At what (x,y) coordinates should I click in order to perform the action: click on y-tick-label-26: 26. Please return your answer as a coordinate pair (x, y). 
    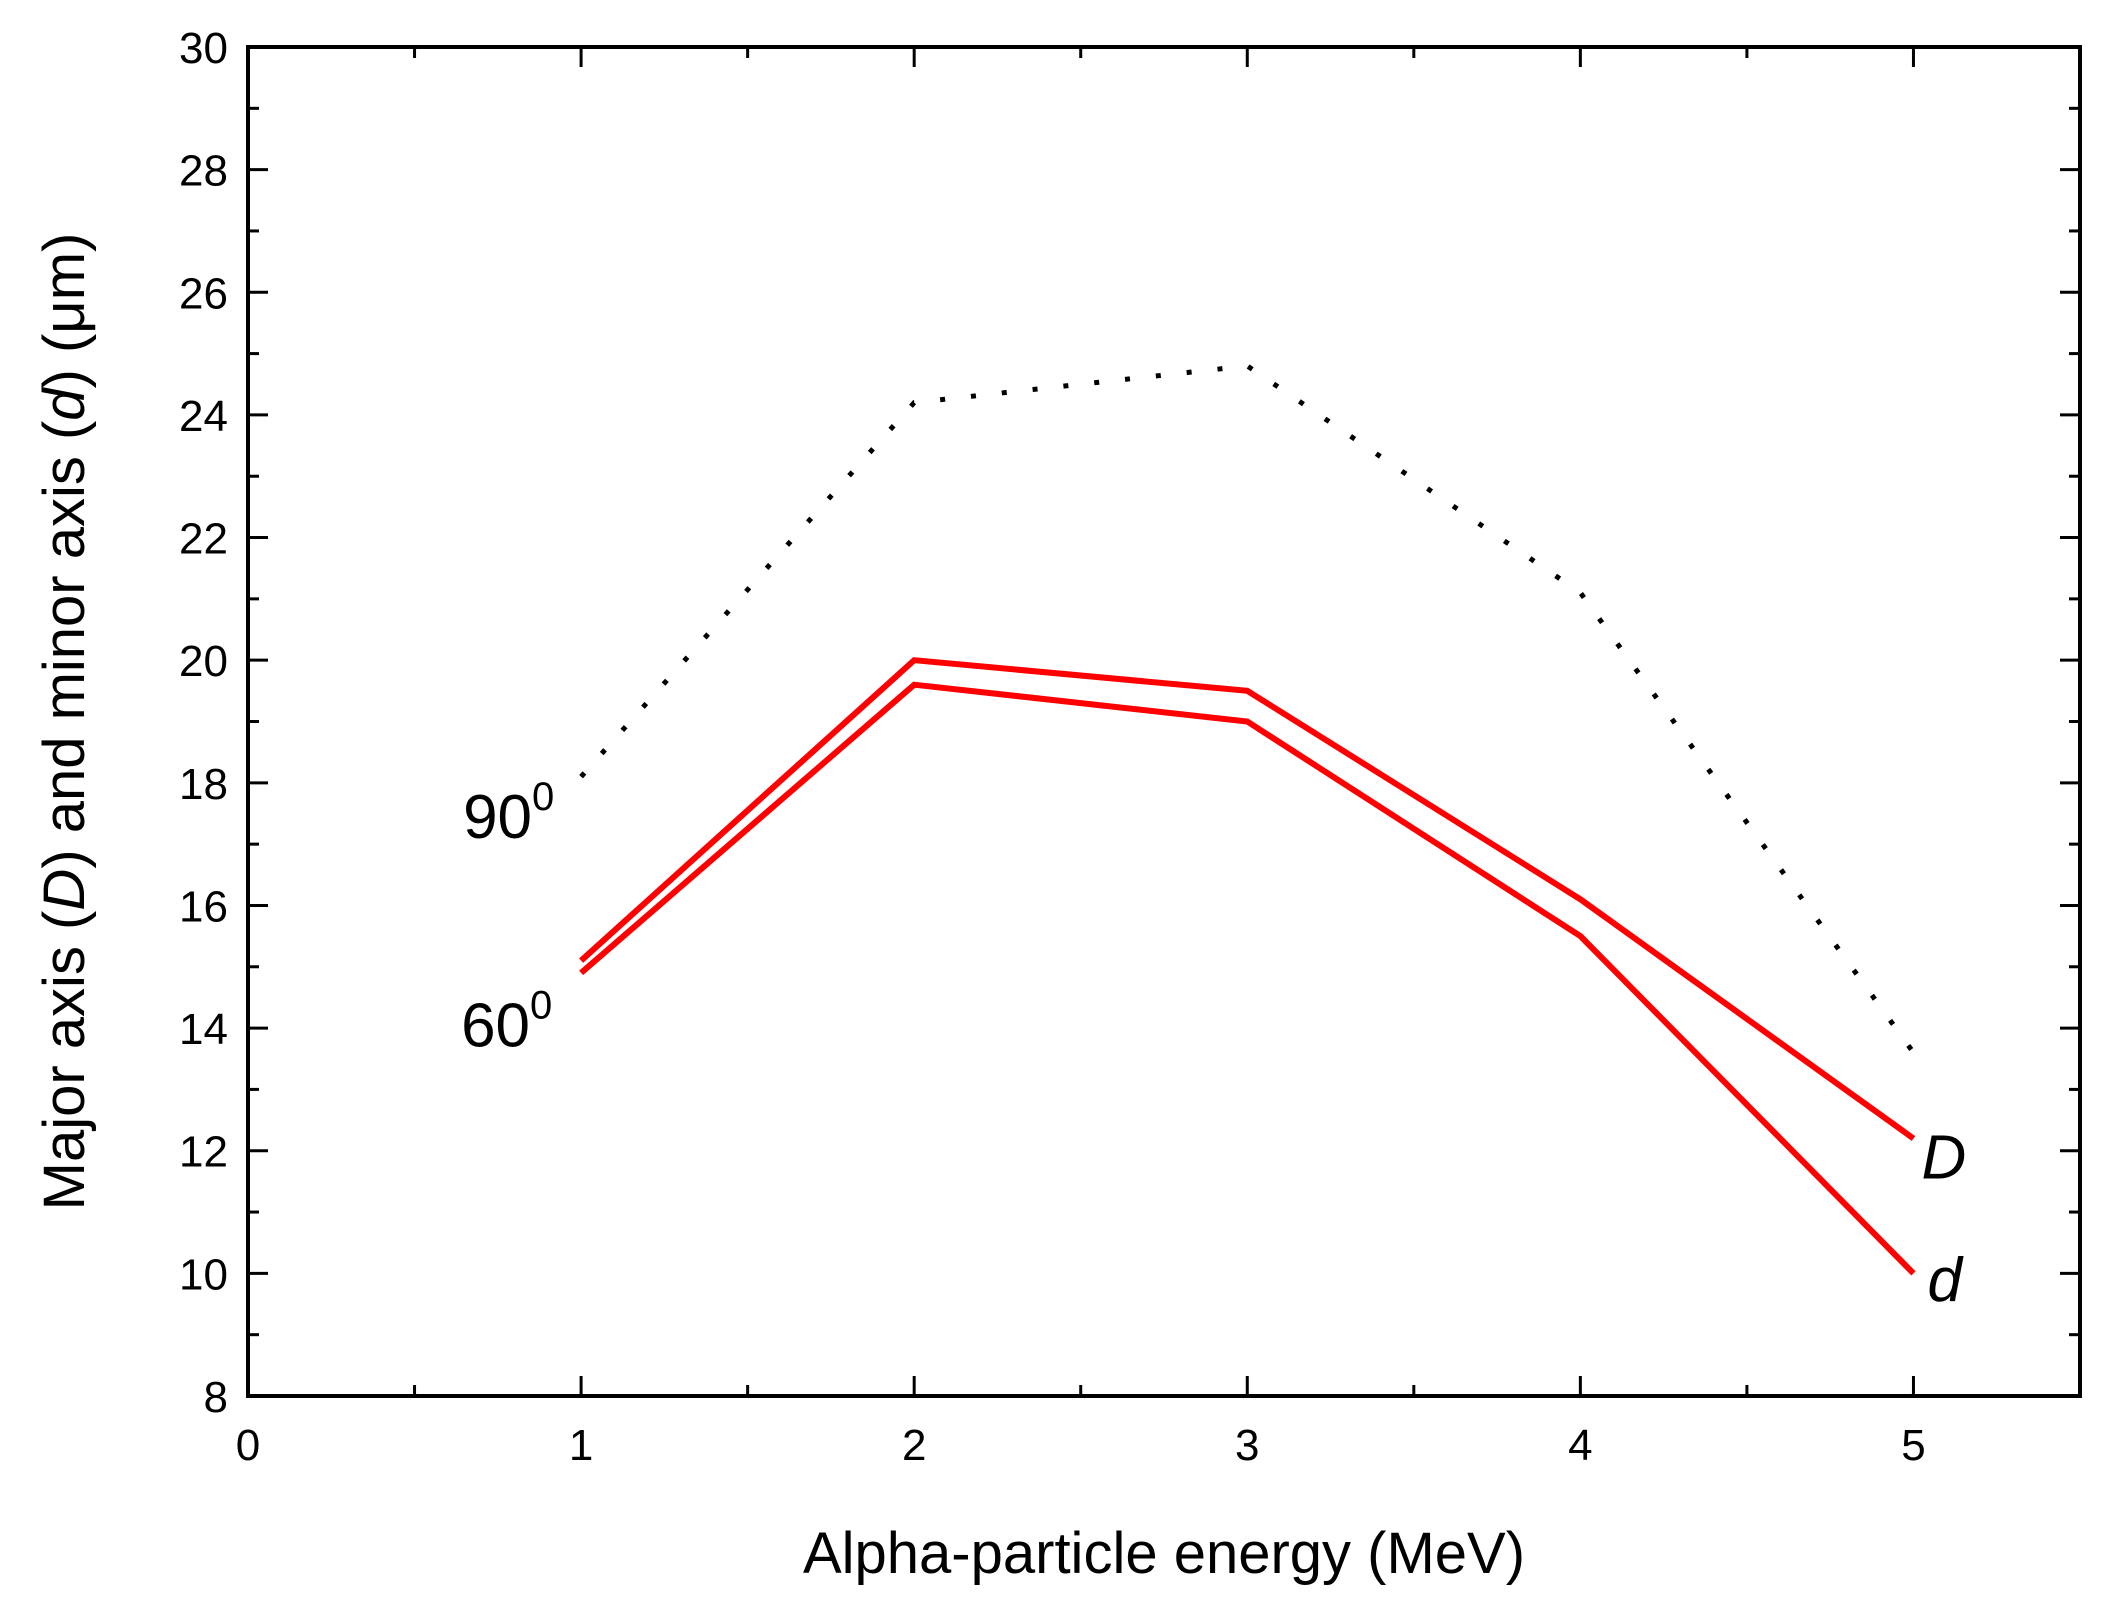
    Looking at the image, I should click on (203, 293).